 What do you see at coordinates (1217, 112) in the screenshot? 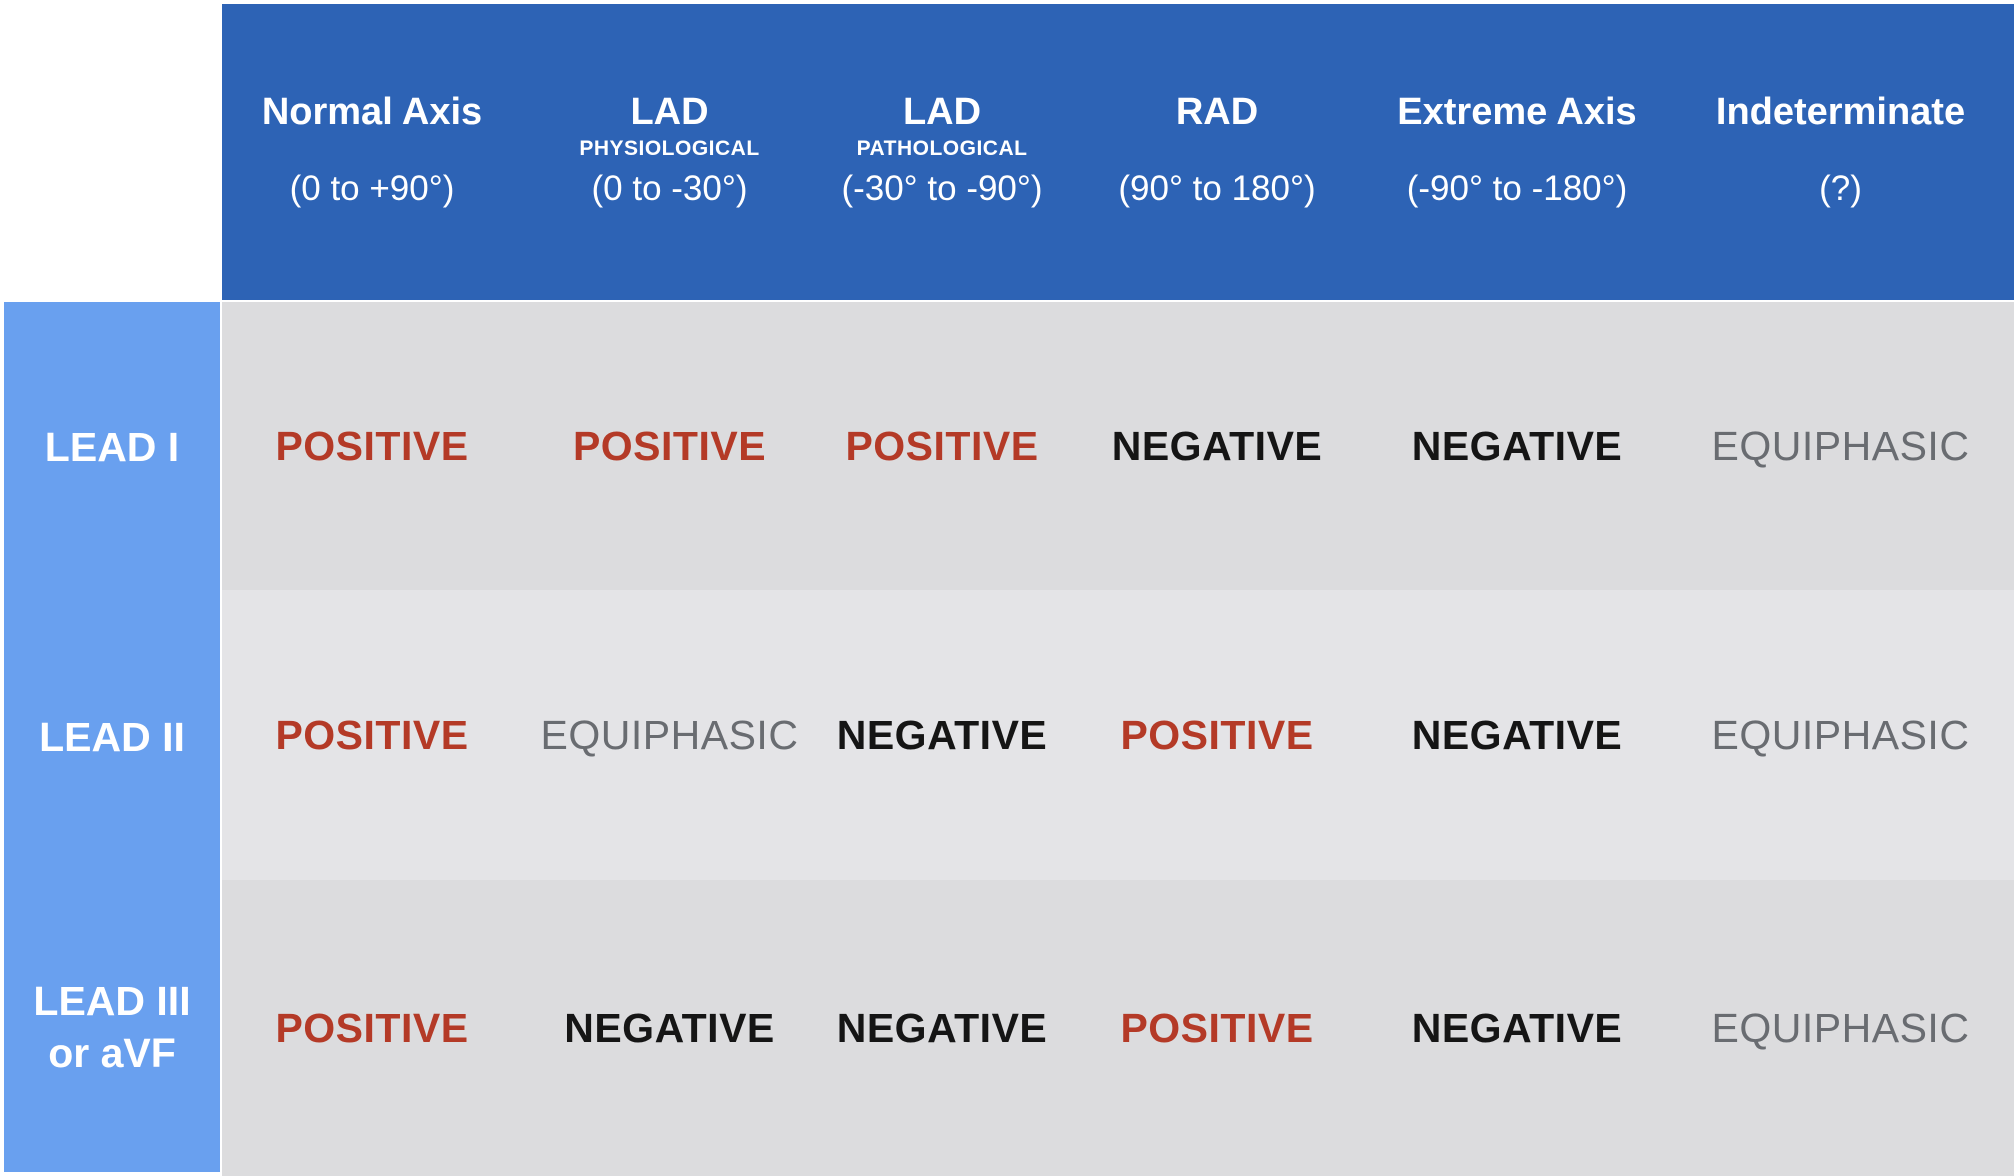
I see `column-title: RAD` at bounding box center [1217, 112].